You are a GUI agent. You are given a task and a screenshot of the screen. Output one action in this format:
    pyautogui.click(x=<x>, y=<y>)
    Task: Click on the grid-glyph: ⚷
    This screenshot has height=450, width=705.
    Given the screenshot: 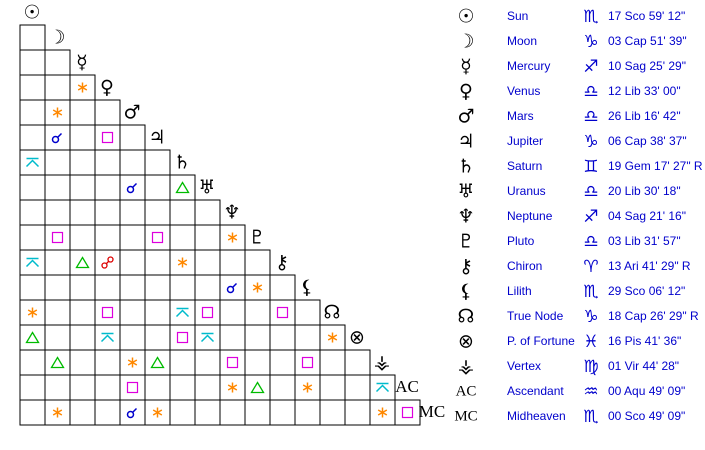 What is the action you would take?
    pyautogui.click(x=282, y=263)
    